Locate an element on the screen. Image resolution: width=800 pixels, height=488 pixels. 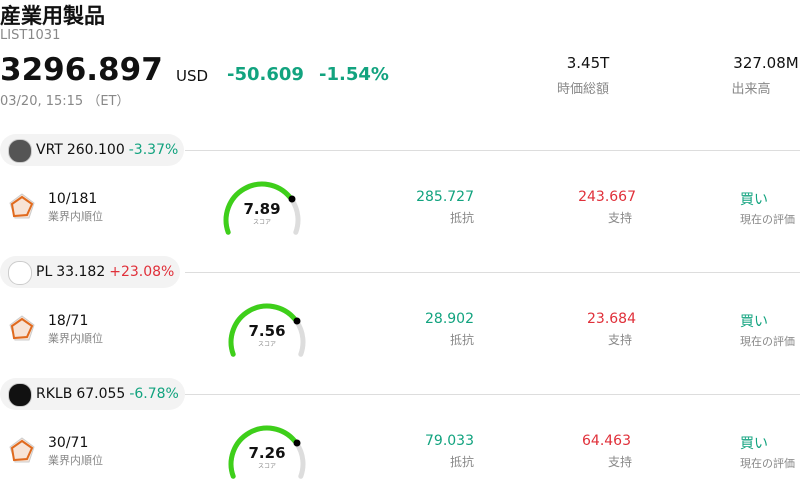
stat-label: 出来高 is located at coordinates (751, 89).